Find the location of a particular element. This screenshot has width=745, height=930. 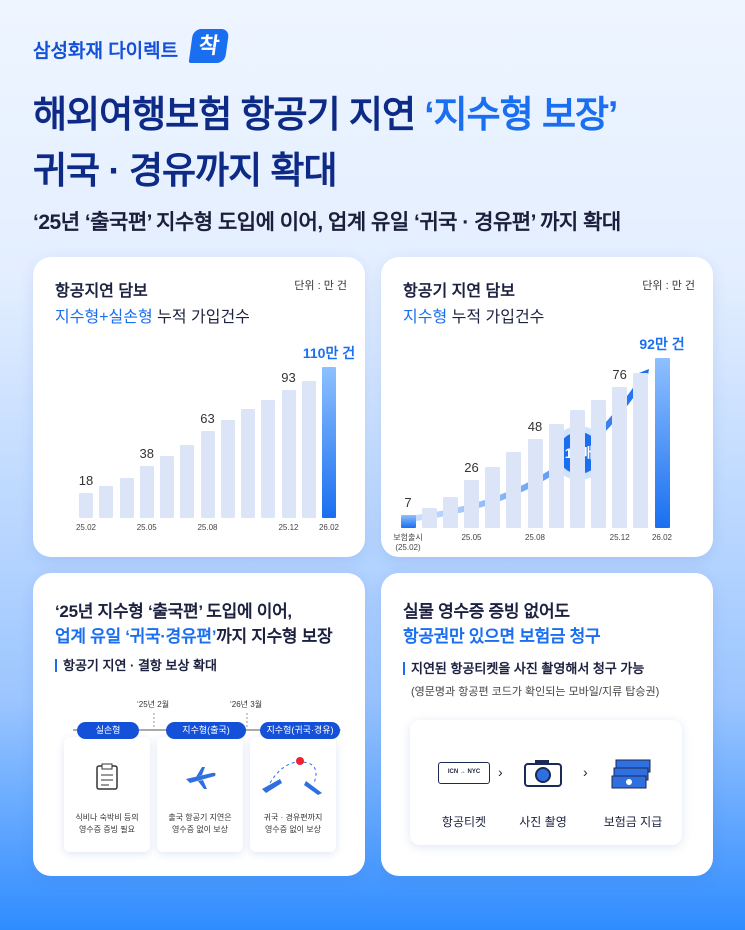

value-label: 38 is located at coordinates (146, 453).